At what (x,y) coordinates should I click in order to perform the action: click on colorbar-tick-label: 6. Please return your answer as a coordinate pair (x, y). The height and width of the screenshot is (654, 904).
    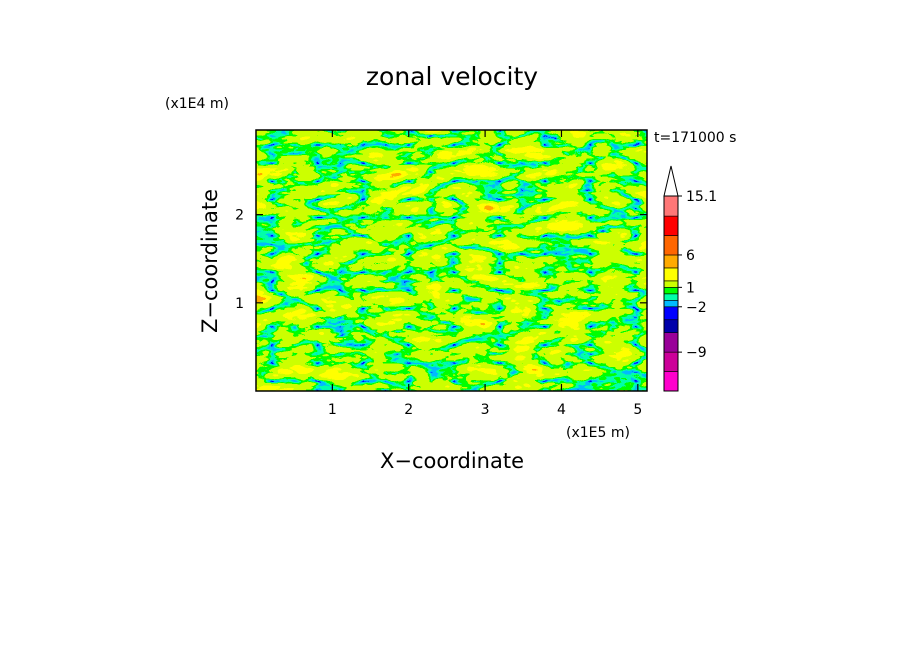
    Looking at the image, I should click on (690, 256).